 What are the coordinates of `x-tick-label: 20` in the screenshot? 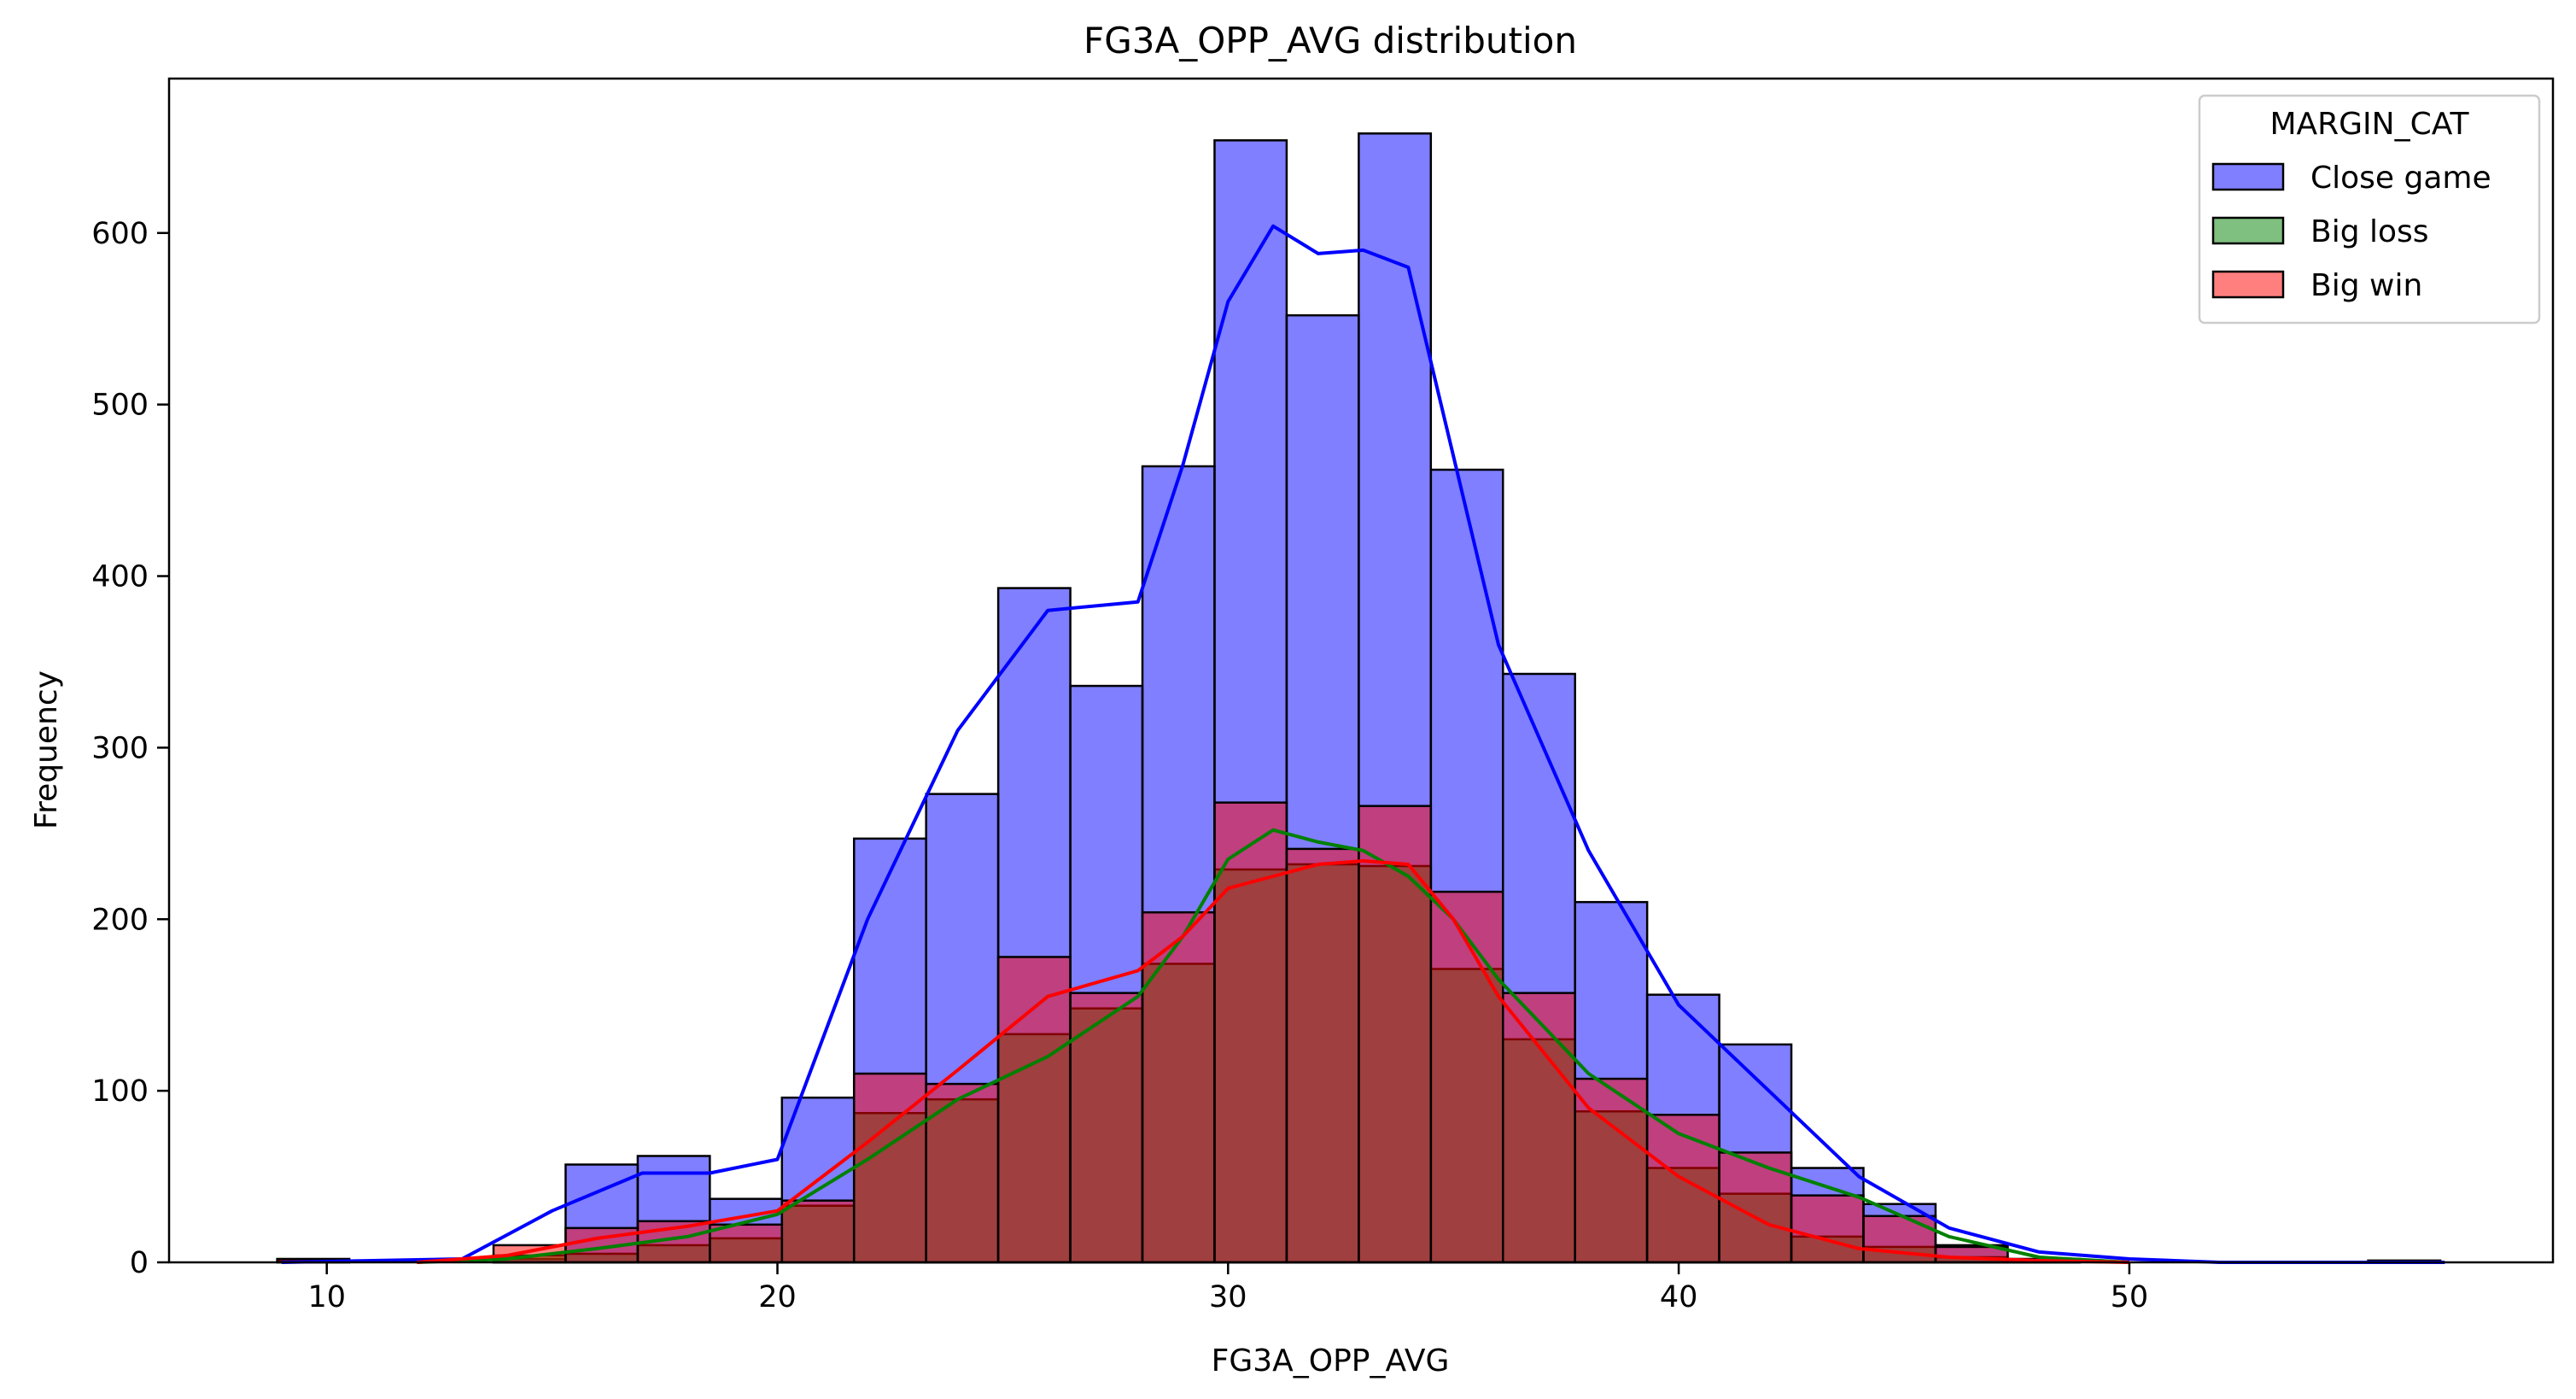 It's located at (777, 1297).